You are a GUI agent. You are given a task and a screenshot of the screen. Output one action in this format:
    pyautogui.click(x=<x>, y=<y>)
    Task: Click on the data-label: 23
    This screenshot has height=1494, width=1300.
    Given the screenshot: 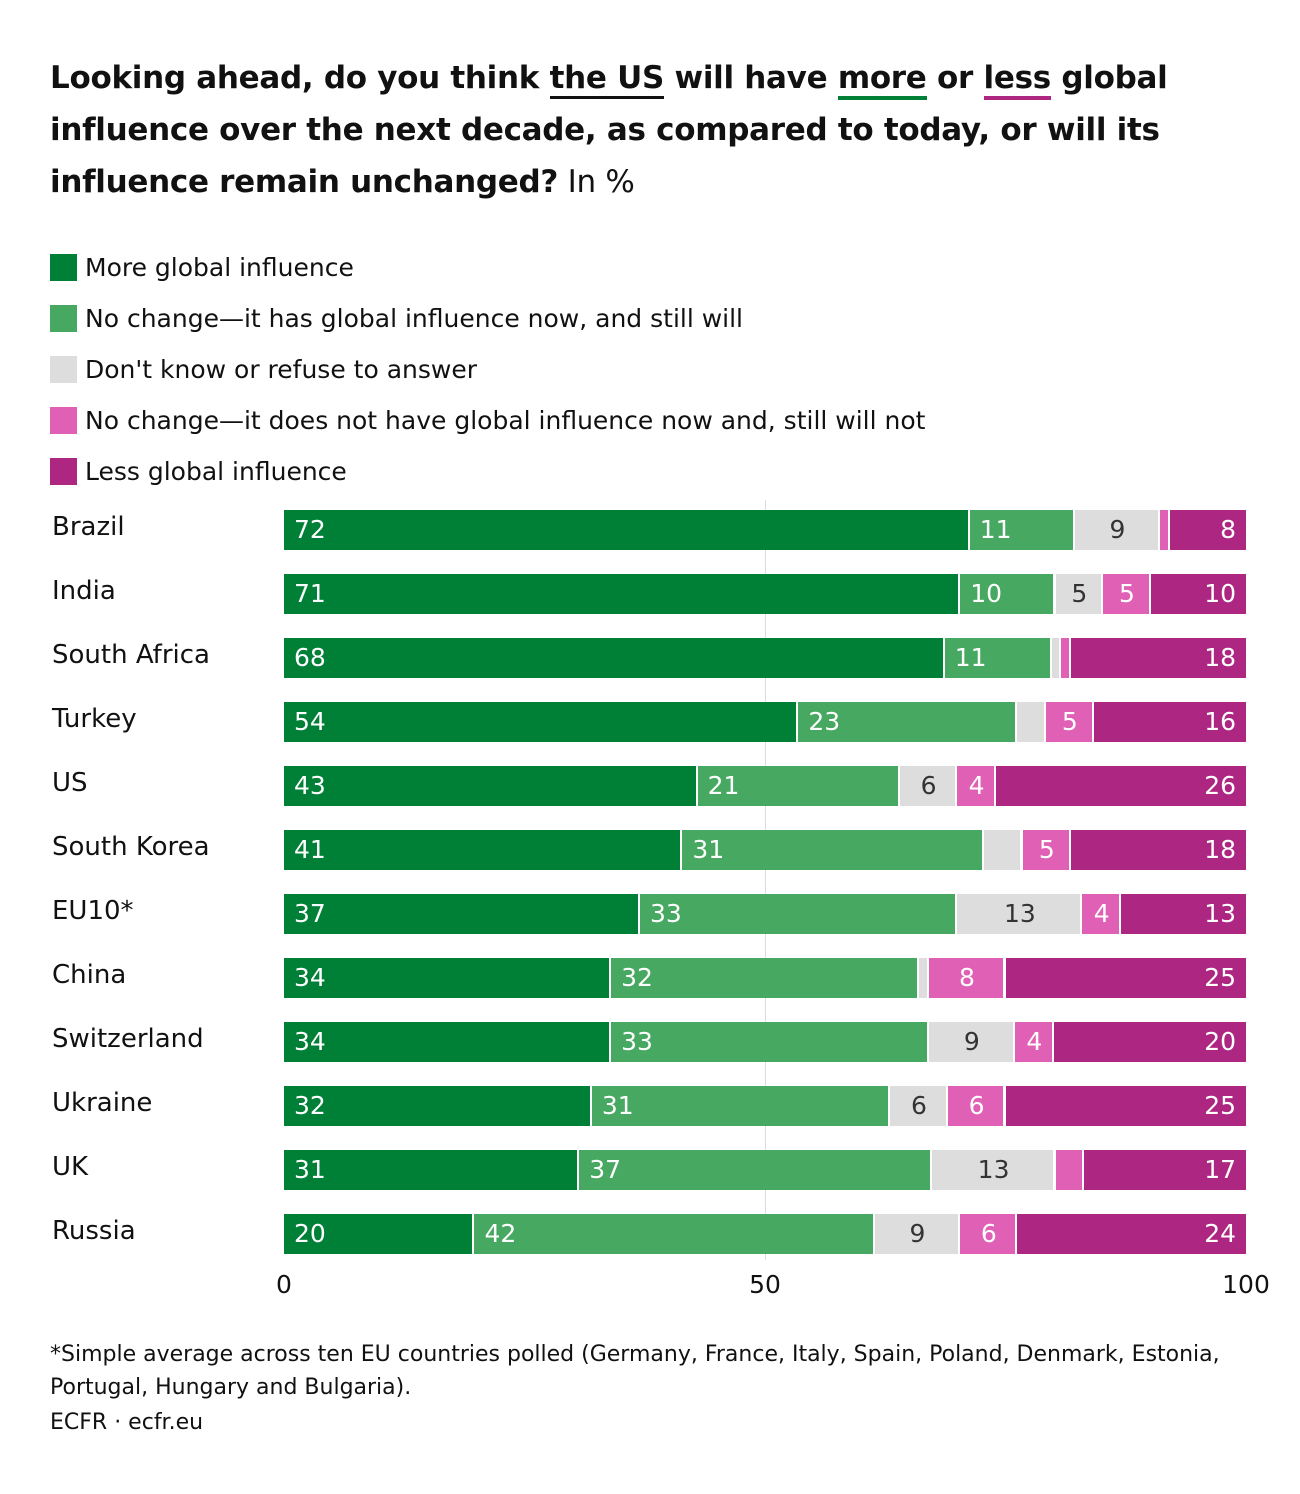 What is the action you would take?
    pyautogui.click(x=824, y=721)
    